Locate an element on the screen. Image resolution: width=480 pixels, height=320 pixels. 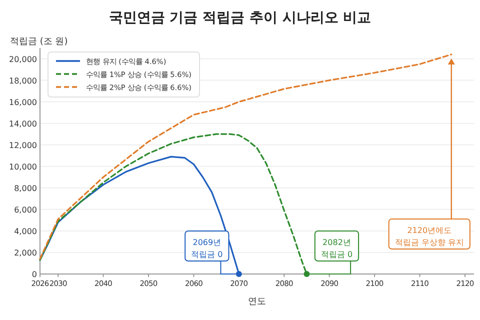
y-tick-label: 10,000 is located at coordinates (23, 167).